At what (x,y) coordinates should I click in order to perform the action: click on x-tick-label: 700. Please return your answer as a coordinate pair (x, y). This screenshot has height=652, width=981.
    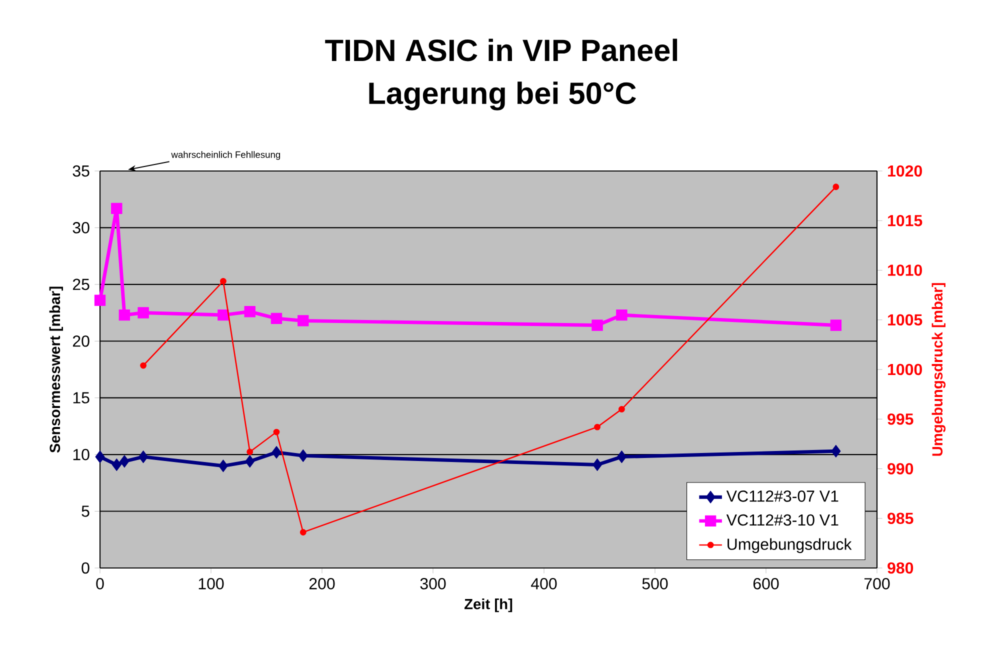
    Looking at the image, I should click on (877, 584).